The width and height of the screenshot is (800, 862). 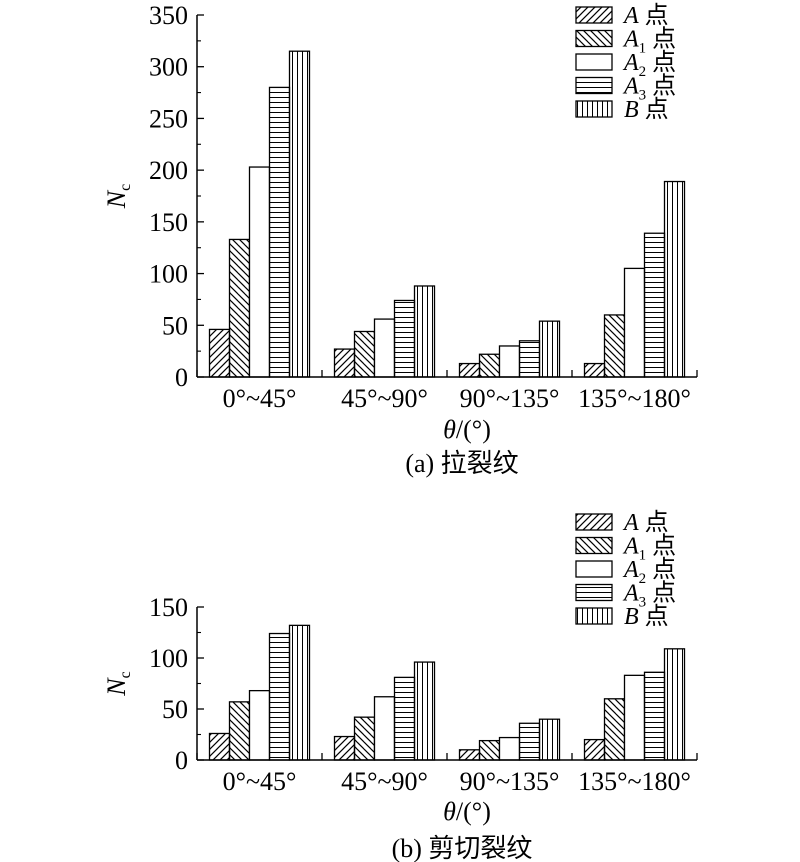 What do you see at coordinates (168, 15) in the screenshot?
I see `y-tick-label: 350` at bounding box center [168, 15].